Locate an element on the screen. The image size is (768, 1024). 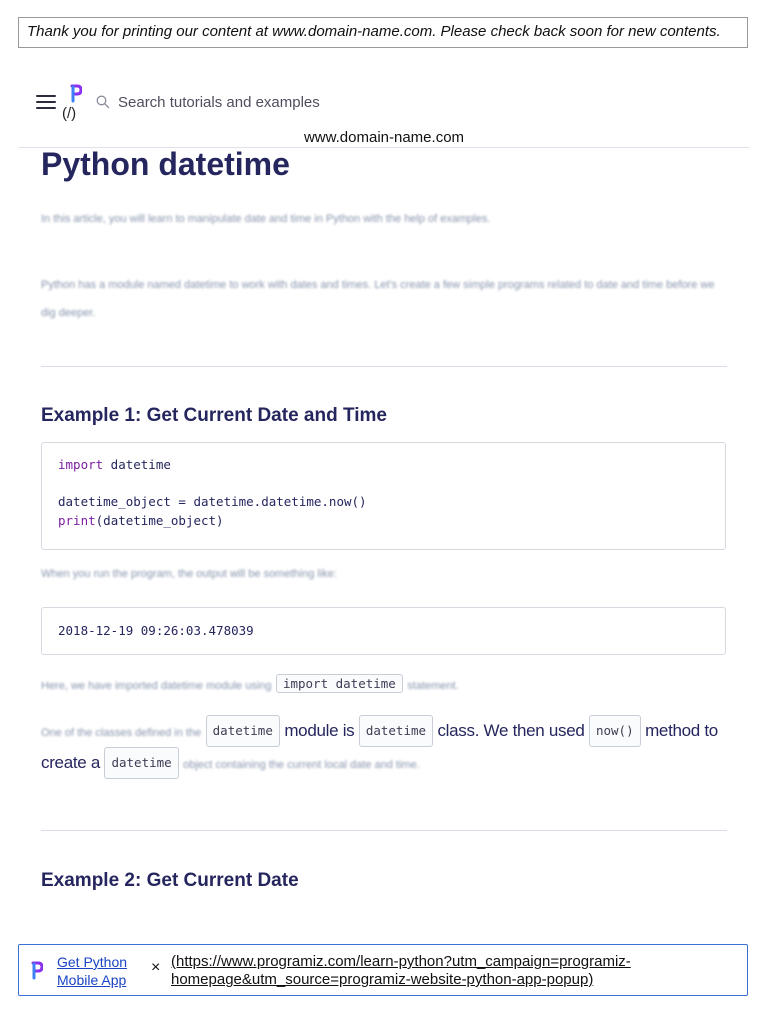
code-text: datetime is located at coordinates (137, 464).